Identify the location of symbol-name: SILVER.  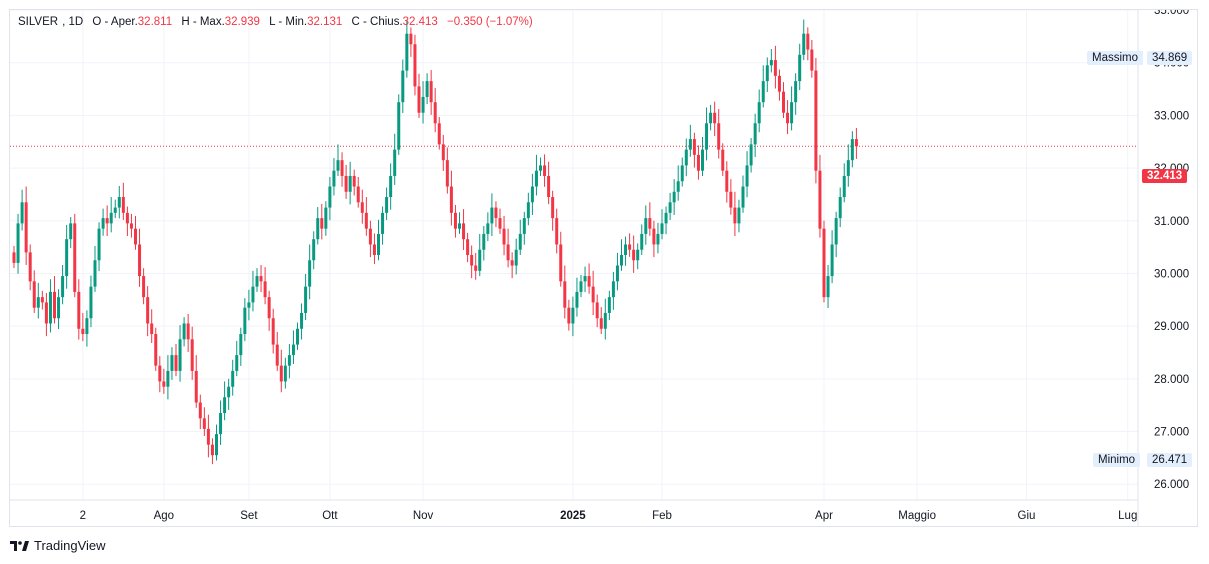
(38, 22).